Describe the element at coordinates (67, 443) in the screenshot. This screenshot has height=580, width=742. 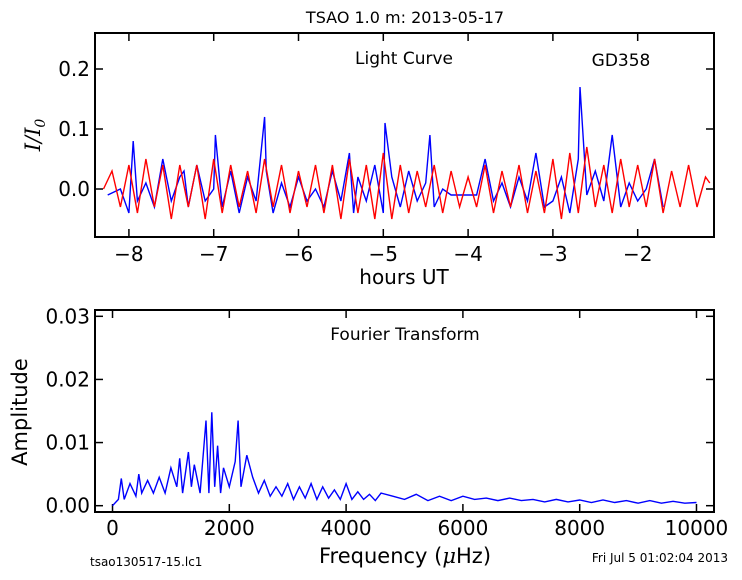
I see `y-tick-label: 0.01` at that location.